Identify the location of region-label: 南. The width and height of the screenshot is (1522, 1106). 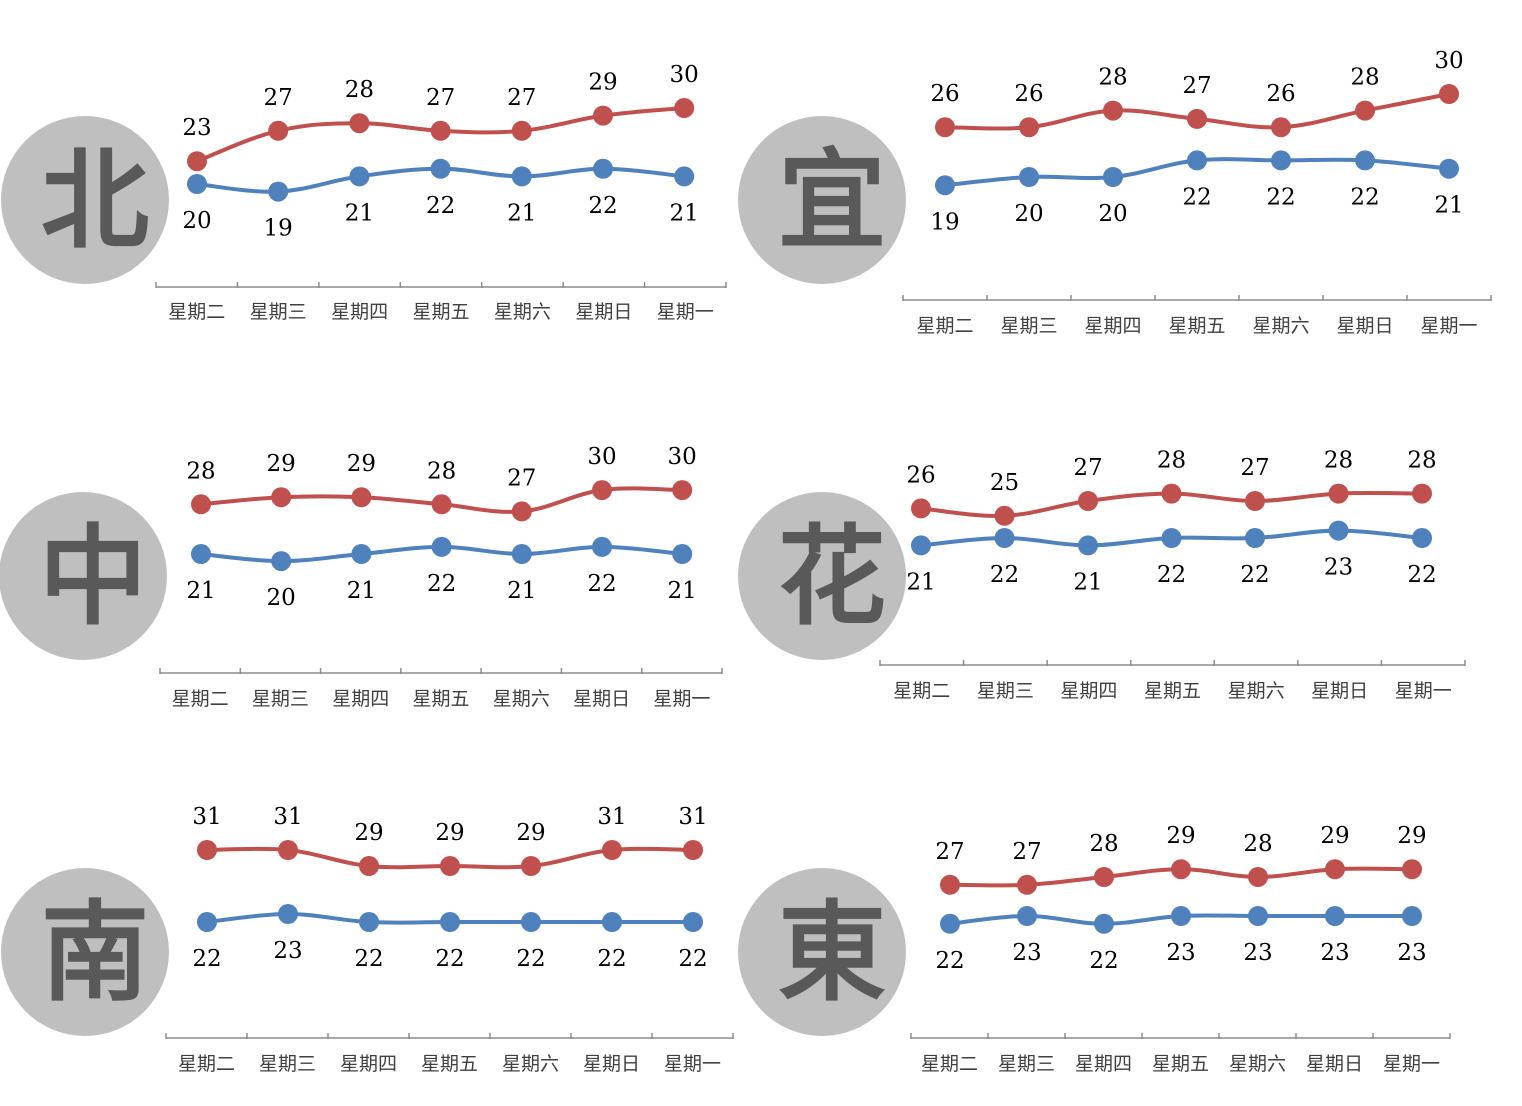
(95, 953).